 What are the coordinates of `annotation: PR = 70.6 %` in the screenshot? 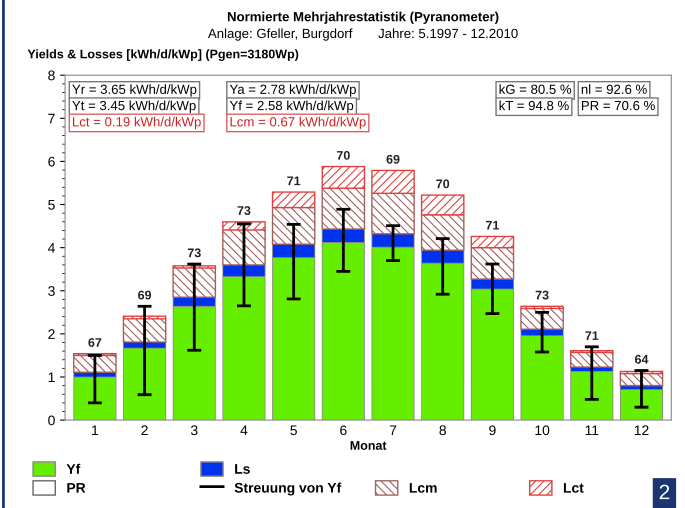 It's located at (618, 105).